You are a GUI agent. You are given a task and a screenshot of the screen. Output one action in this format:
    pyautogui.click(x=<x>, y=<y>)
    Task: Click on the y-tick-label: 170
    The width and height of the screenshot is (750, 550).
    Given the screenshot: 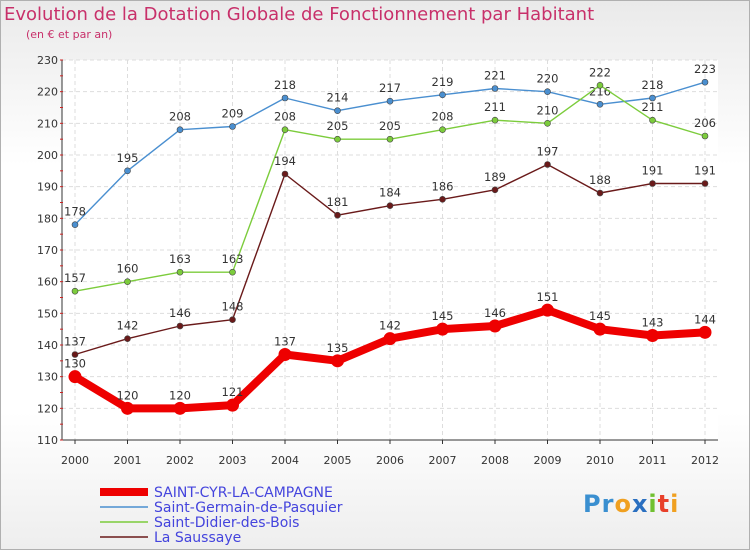 What is the action you would take?
    pyautogui.click(x=47, y=250)
    